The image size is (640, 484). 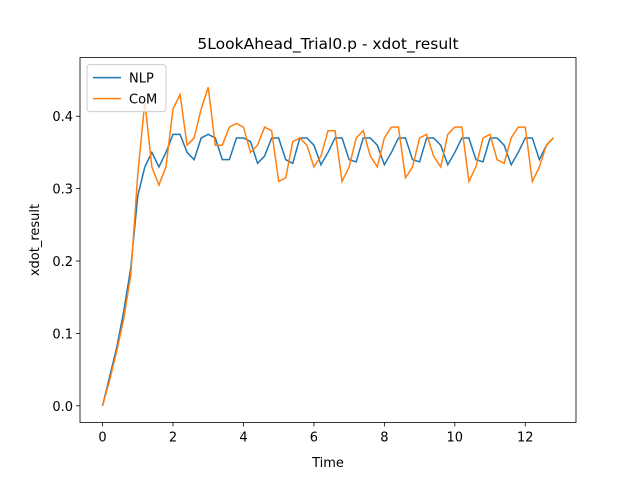 What do you see at coordinates (243, 437) in the screenshot?
I see `x-tick-label: 4` at bounding box center [243, 437].